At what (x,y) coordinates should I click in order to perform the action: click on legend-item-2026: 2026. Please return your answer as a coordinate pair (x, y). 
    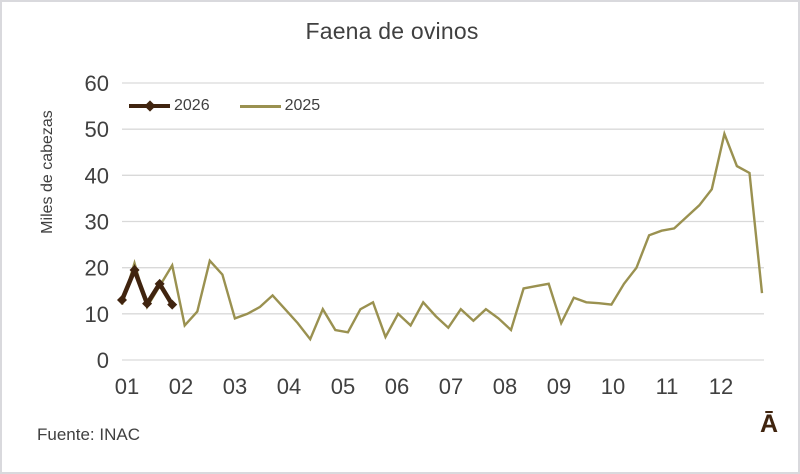
    Looking at the image, I should click on (169, 106).